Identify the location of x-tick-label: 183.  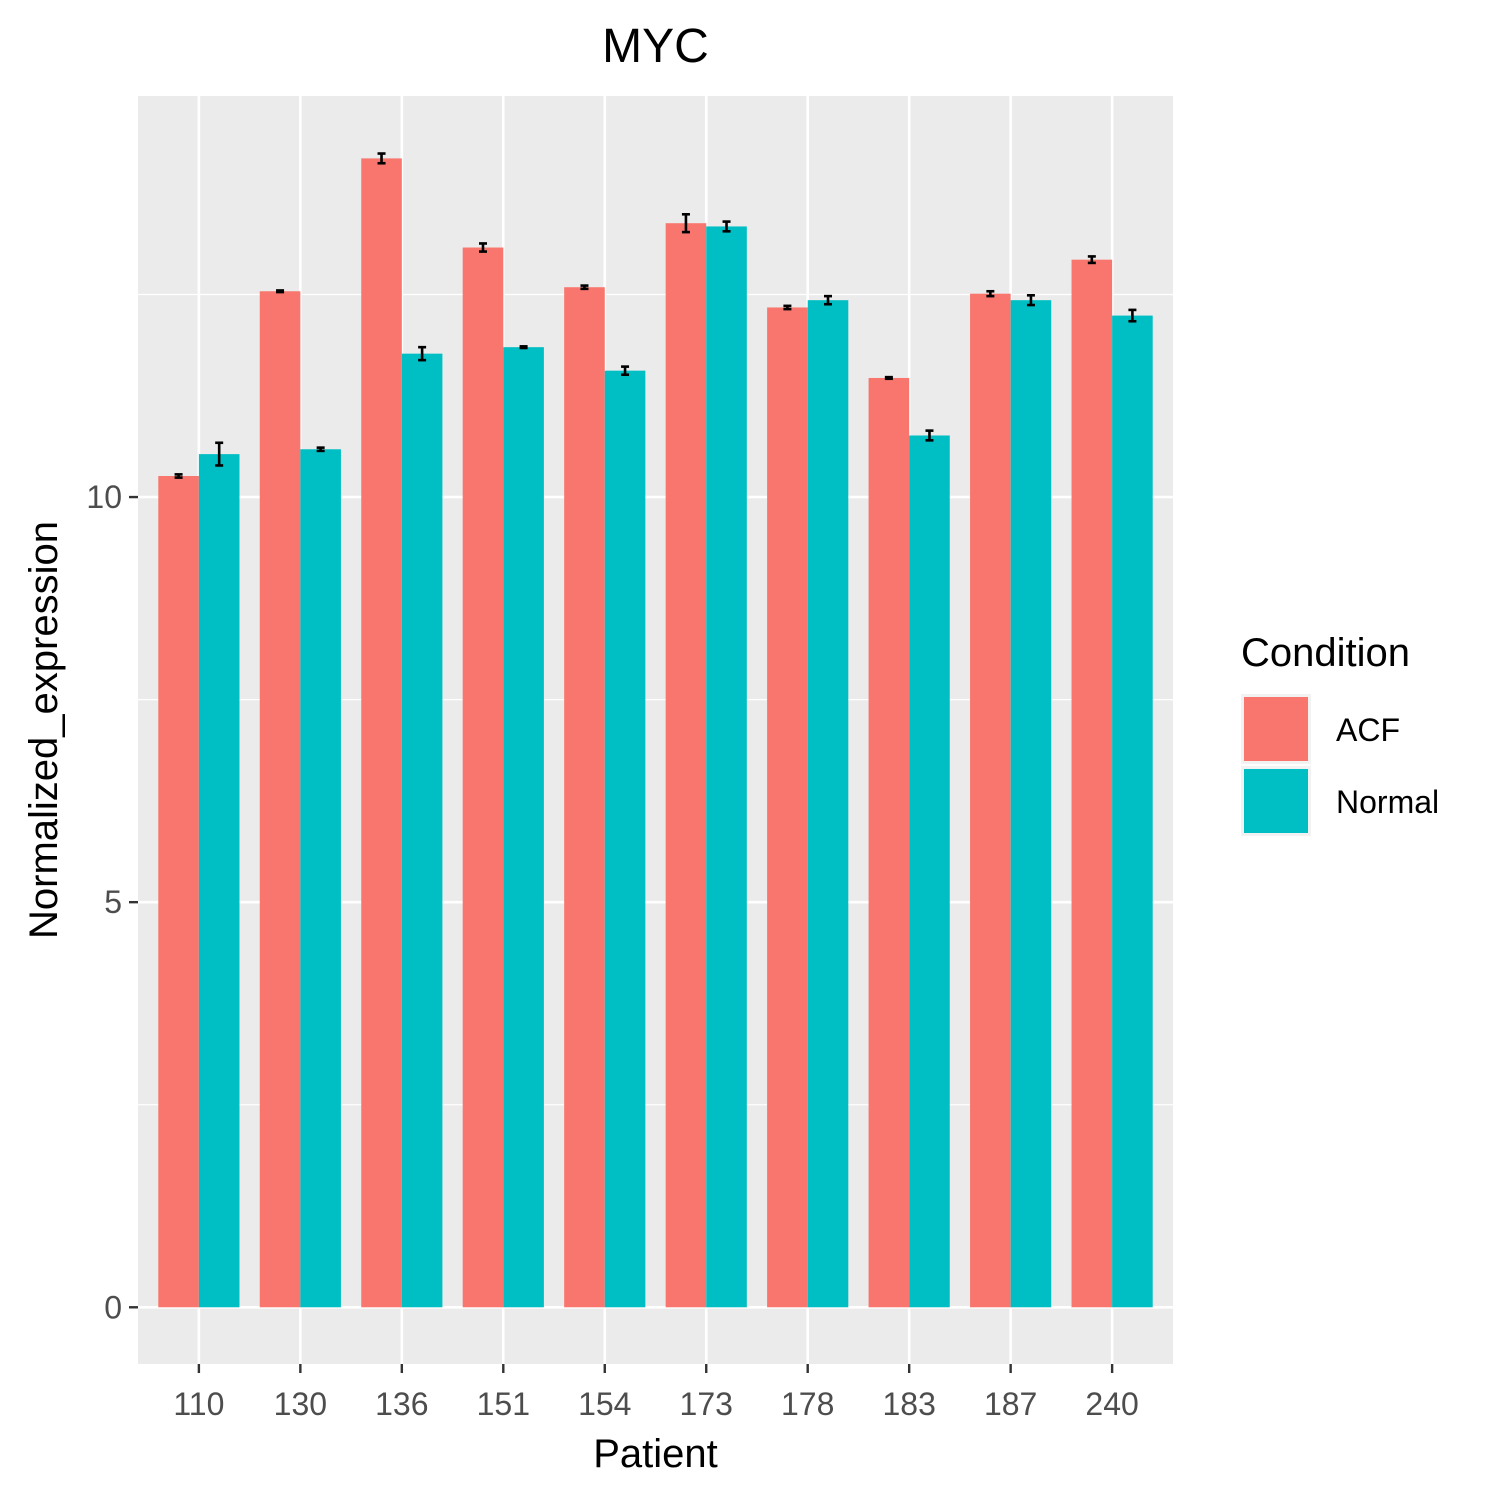
(908, 1404).